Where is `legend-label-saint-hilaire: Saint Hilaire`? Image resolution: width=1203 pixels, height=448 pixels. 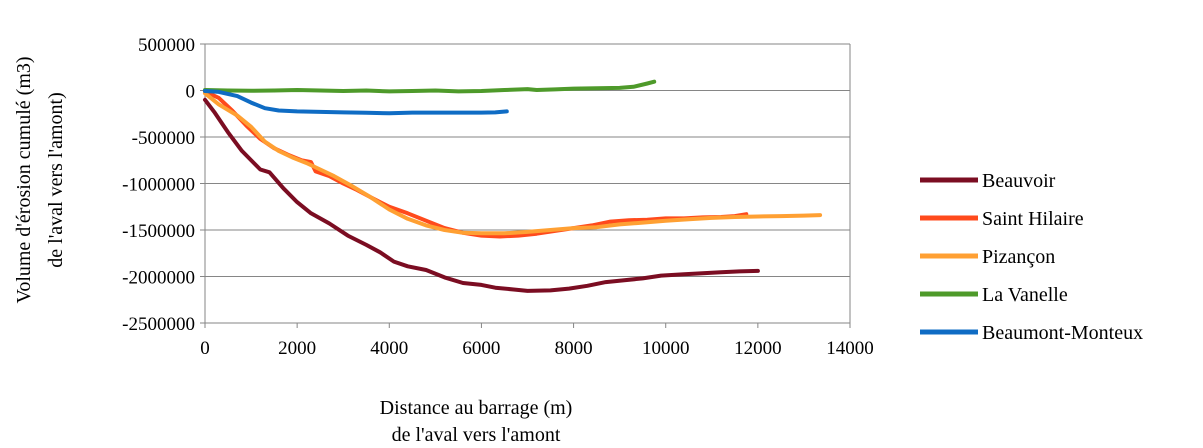 legend-label-saint-hilaire: Saint Hilaire is located at coordinates (1033, 219).